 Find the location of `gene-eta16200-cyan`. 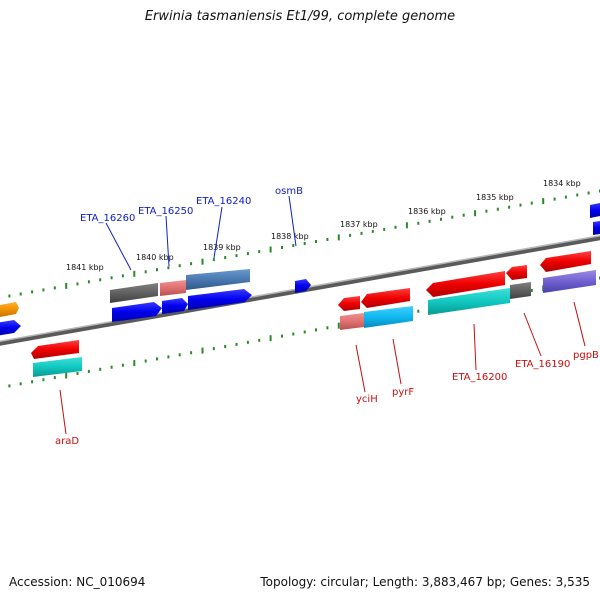

gene-eta16200-cyan is located at coordinates (469, 301).